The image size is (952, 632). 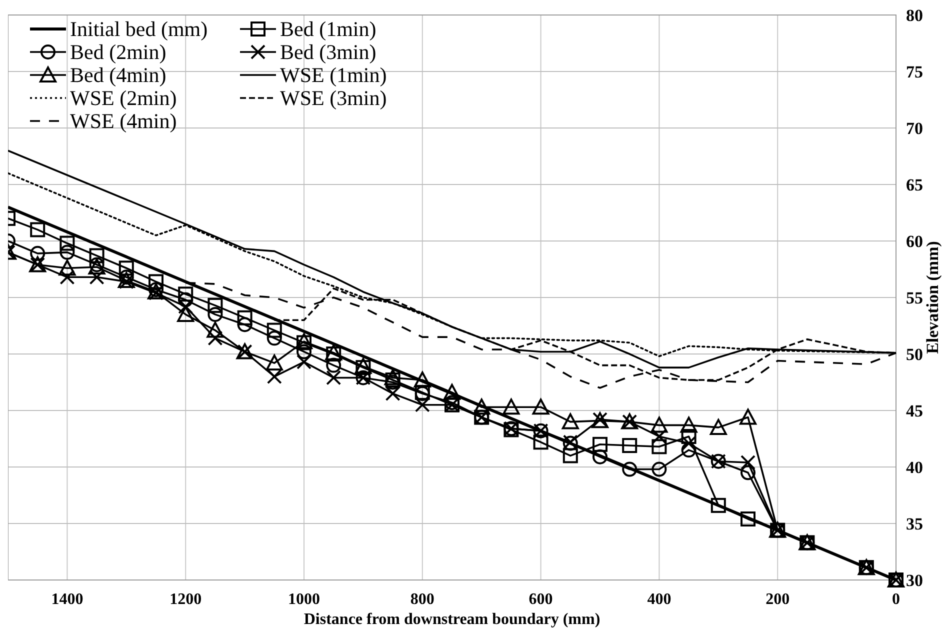 I want to click on x-tick-label: 800, so click(x=422, y=599).